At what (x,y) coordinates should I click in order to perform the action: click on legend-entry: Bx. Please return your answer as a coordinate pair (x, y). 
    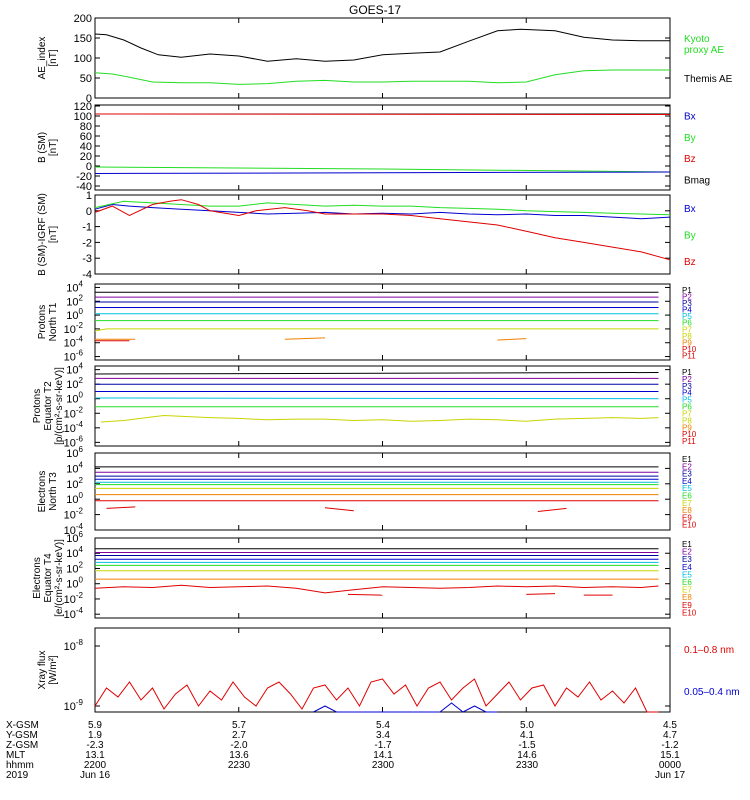
    Looking at the image, I should click on (690, 209).